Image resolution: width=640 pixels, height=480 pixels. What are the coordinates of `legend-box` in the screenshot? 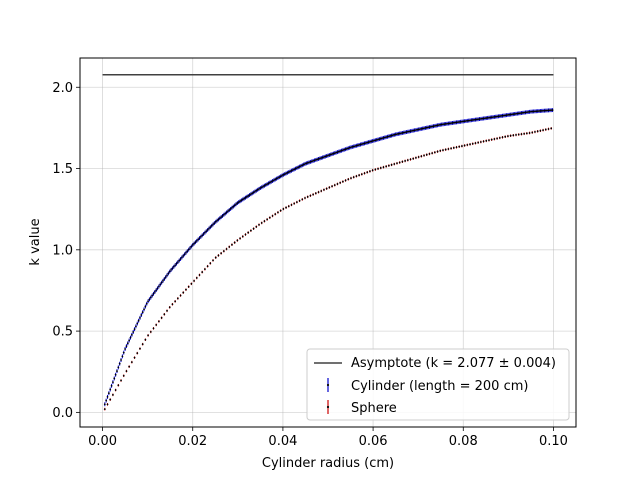 It's located at (438, 384).